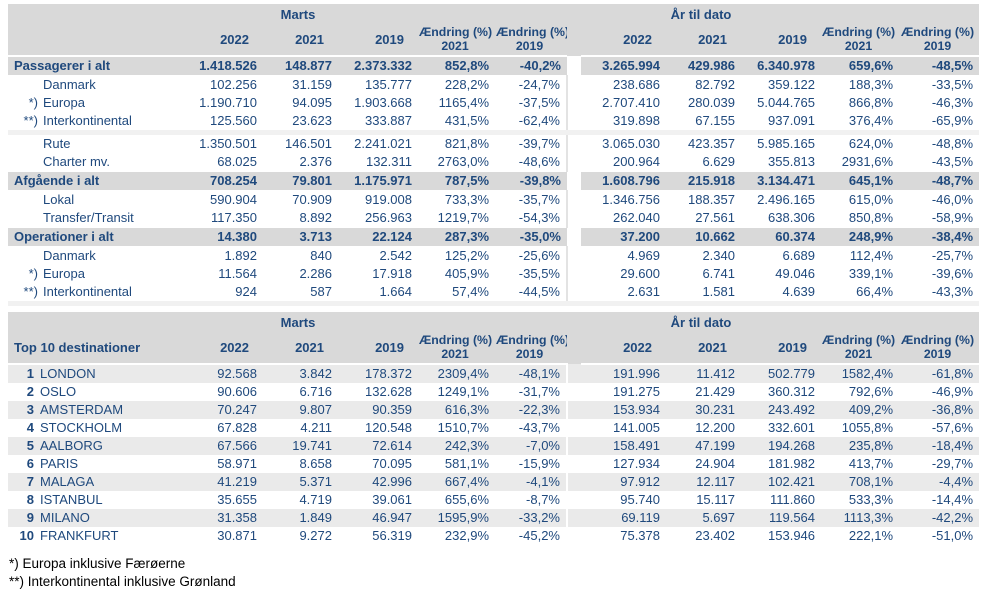 This screenshot has height=591, width=981. Describe the element at coordinates (531, 218) in the screenshot. I see `cell-value: -54,3%` at that location.